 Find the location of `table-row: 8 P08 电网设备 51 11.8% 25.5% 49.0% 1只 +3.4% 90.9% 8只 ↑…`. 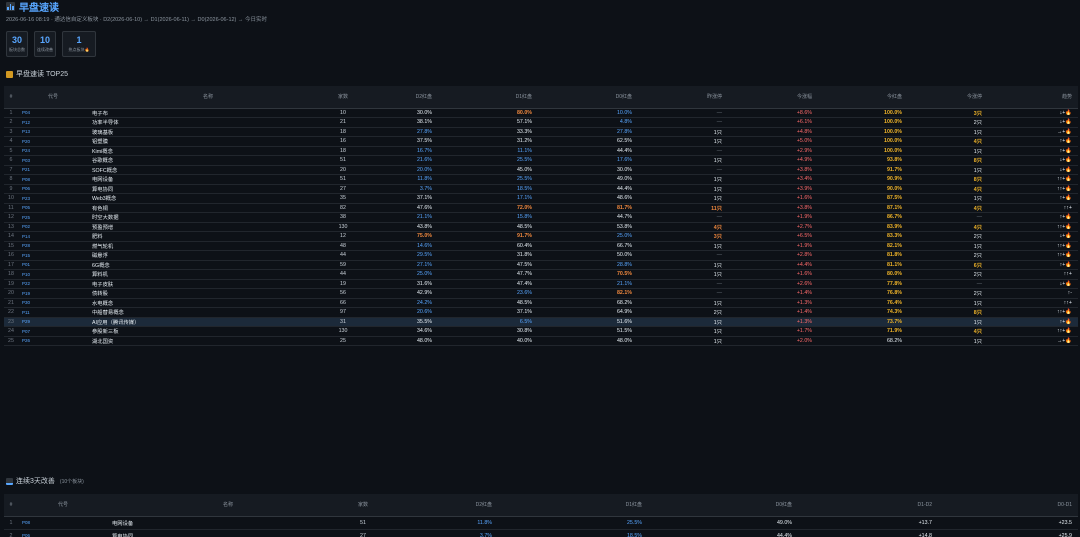

table-row: 8 P08 电网设备 51 11.8% 25.5% 49.0% 1只 +3.4% 90.9% 8只 ↑… is located at coordinates (541, 179).